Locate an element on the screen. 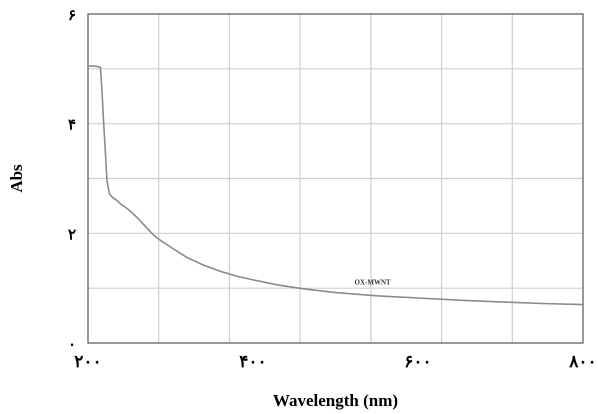 The image size is (598, 414). x-tick-label: ۴۰۰ is located at coordinates (252, 362).